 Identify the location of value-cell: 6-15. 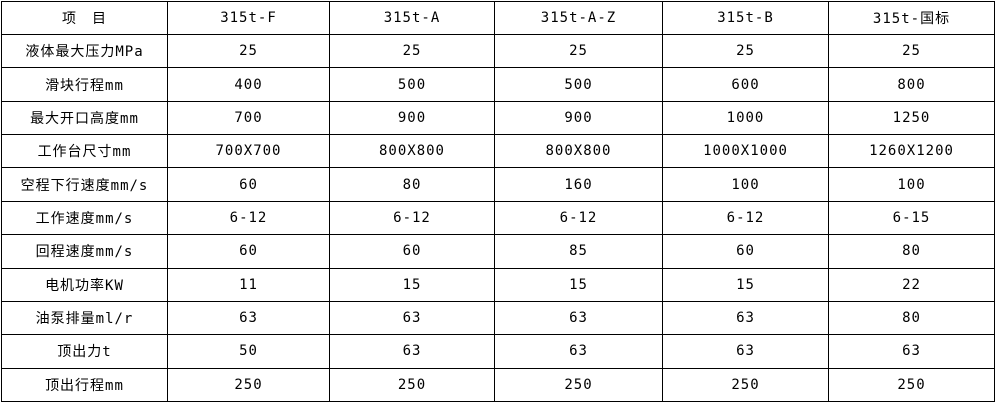
(911, 218).